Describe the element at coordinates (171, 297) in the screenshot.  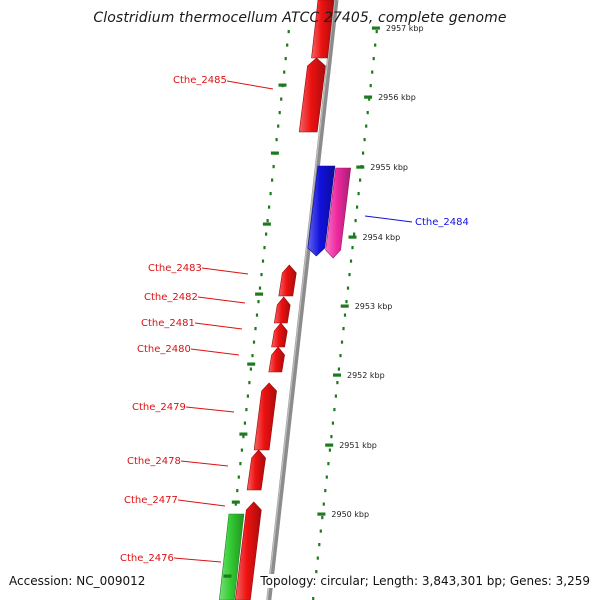
I see `cthe-2482-label: Cthe_2482` at that location.